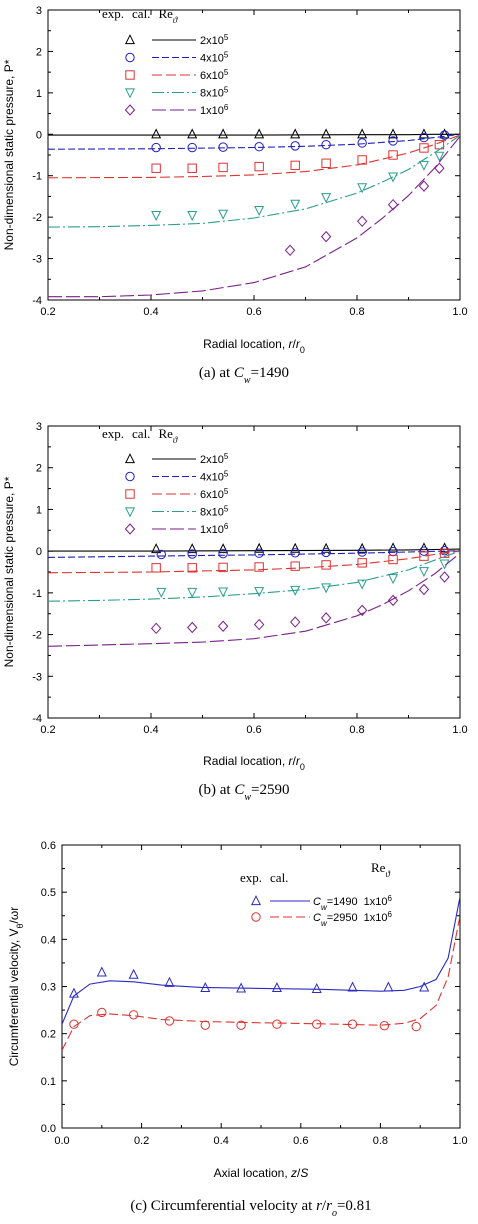 Image resolution: width=478 pixels, height=1224 pixels. What do you see at coordinates (37, 218) in the screenshot?
I see `y-tick-label: -2` at bounding box center [37, 218].